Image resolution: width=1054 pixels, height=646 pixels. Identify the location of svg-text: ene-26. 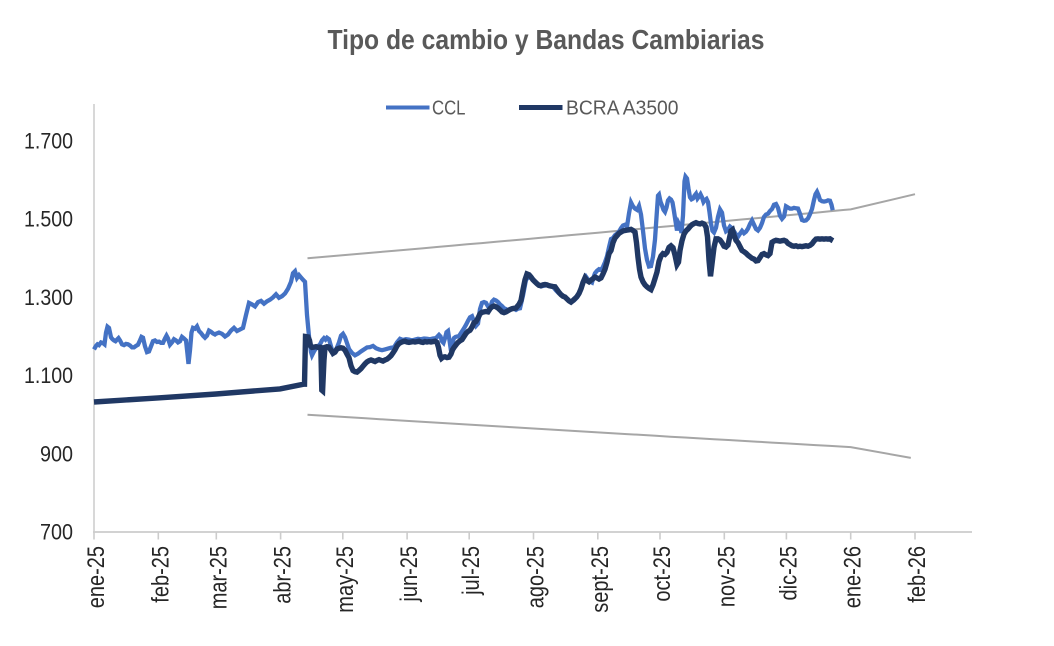
(853, 577).